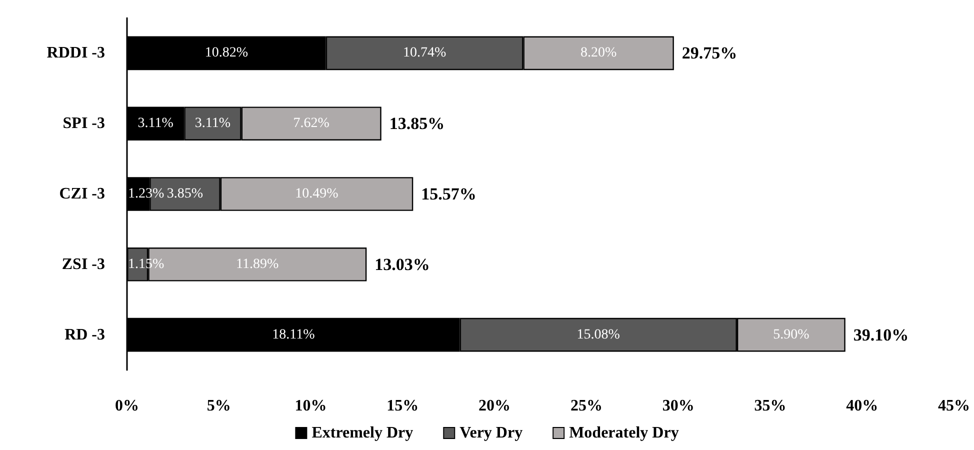 The image size is (974, 450). Describe the element at coordinates (317, 194) in the screenshot. I see `data-label: 10.49%` at that location.